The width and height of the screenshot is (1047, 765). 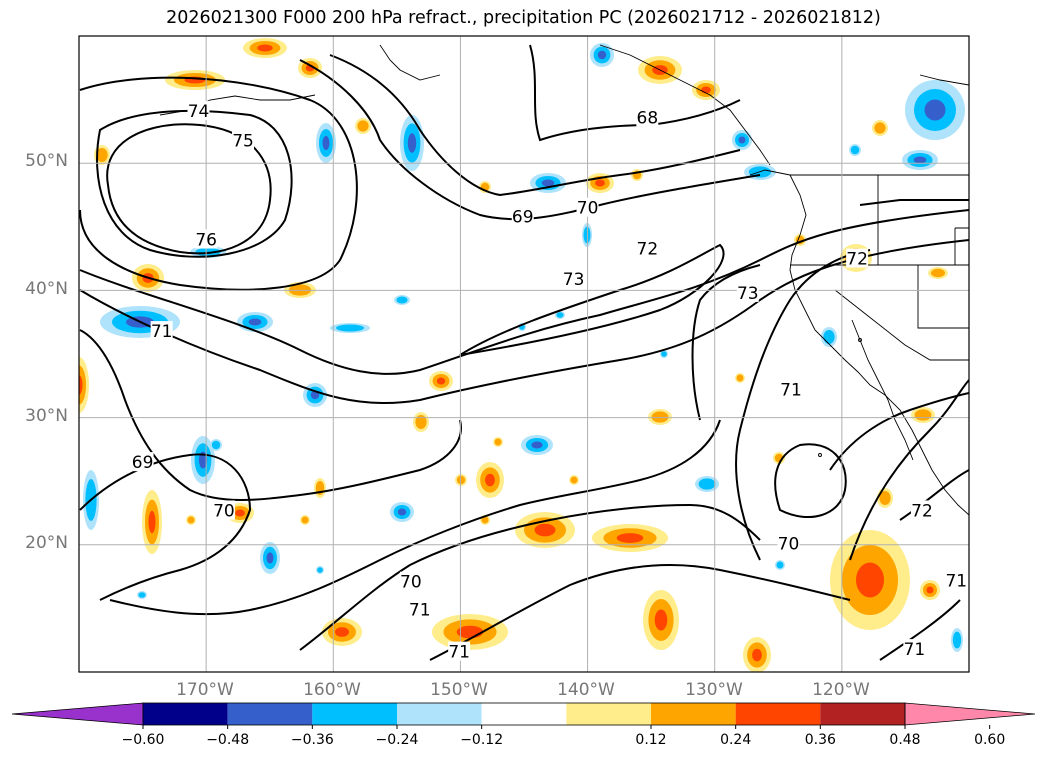 What do you see at coordinates (228, 740) in the screenshot?
I see `colorbar-tick-label: −0.48` at bounding box center [228, 740].